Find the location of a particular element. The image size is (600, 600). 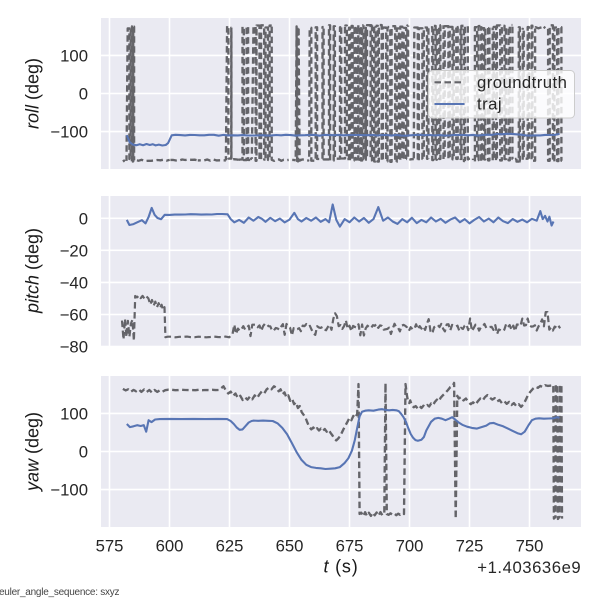

svg-text: roll (deg) is located at coordinates (33, 93).